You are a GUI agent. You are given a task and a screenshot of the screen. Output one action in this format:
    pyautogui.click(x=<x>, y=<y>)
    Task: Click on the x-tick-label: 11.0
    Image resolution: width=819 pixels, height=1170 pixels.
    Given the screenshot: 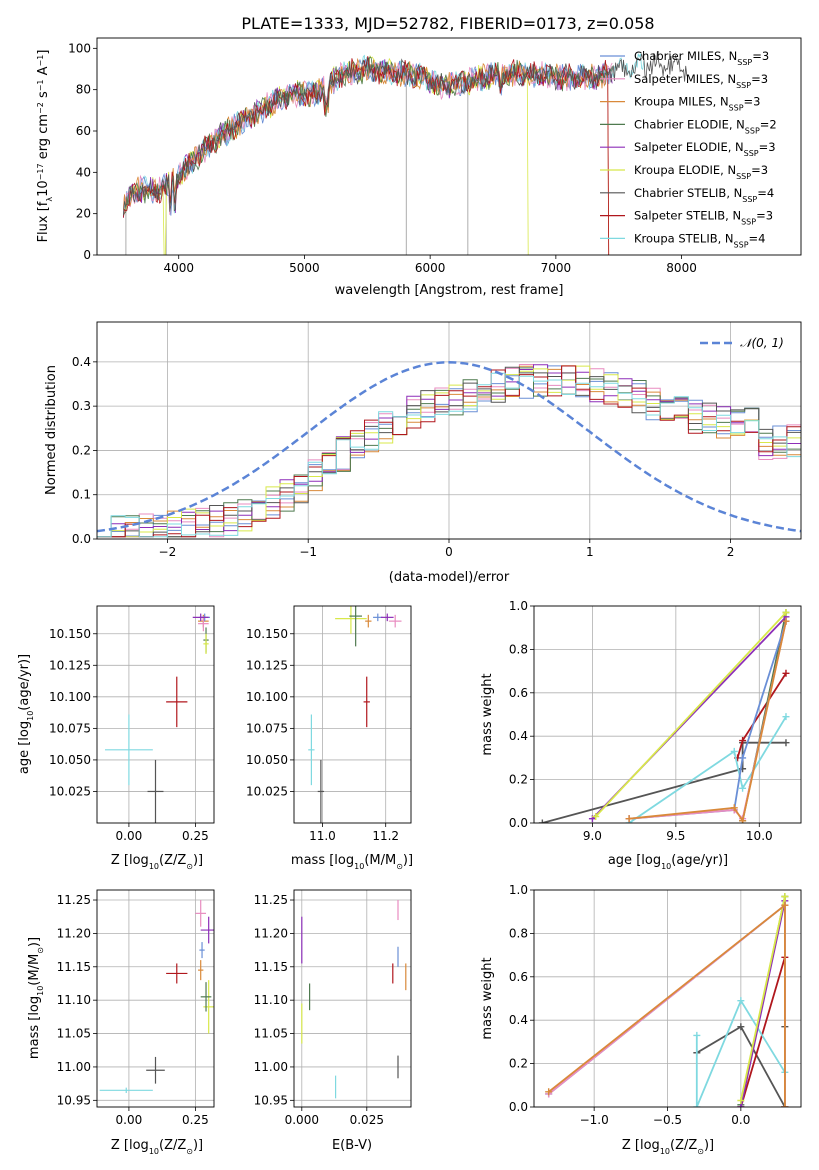 What is the action you would take?
    pyautogui.click(x=322, y=836)
    